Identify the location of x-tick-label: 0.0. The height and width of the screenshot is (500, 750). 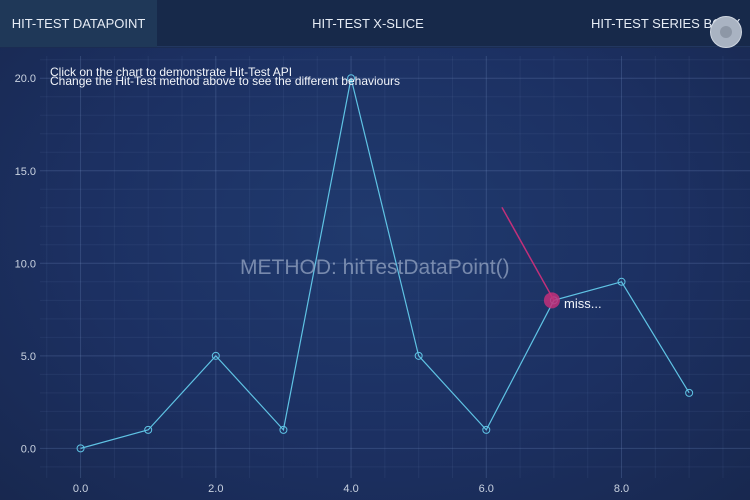
(80, 489).